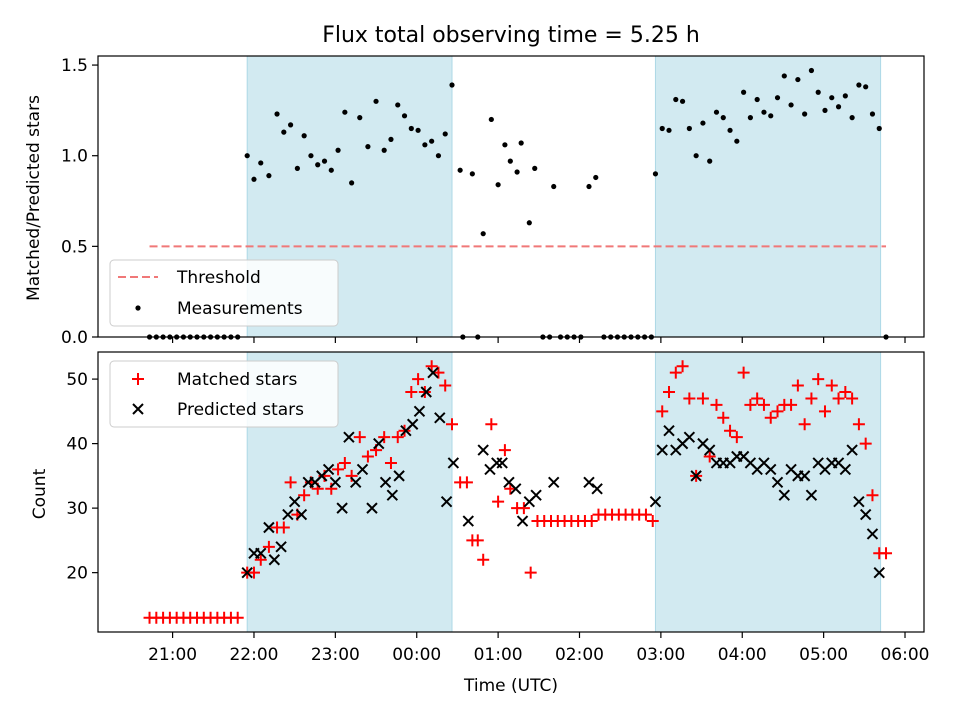 Image resolution: width=960 pixels, height=720 pixels. I want to click on top-legend: Threshold Measurements, so click(224, 293).